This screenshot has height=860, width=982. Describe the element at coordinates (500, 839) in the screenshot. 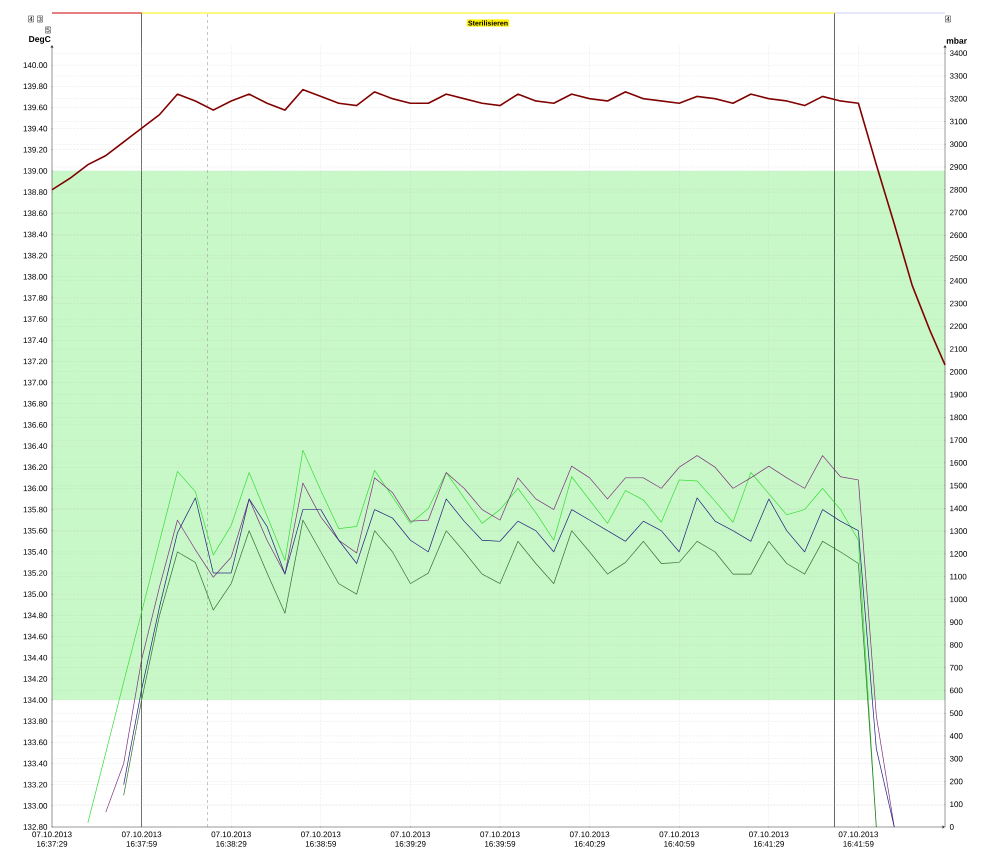

I see `x-tick-label: 07.10.2013 16:39:59` at that location.